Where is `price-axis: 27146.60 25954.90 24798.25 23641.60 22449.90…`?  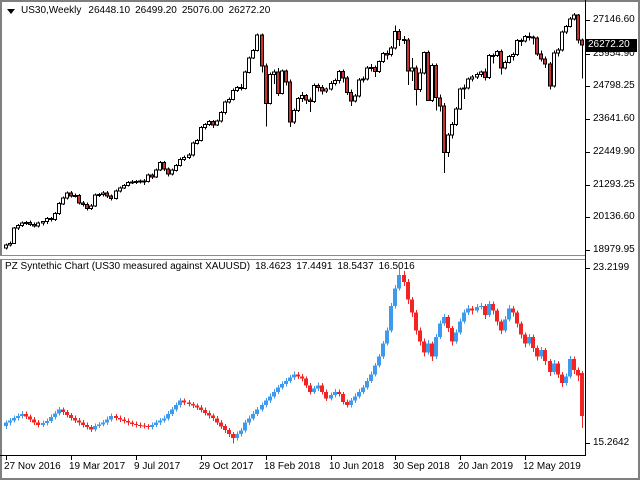 price-axis: 27146.60 25954.90 24798.25 23641.60 22449.90… is located at coordinates (612, 227).